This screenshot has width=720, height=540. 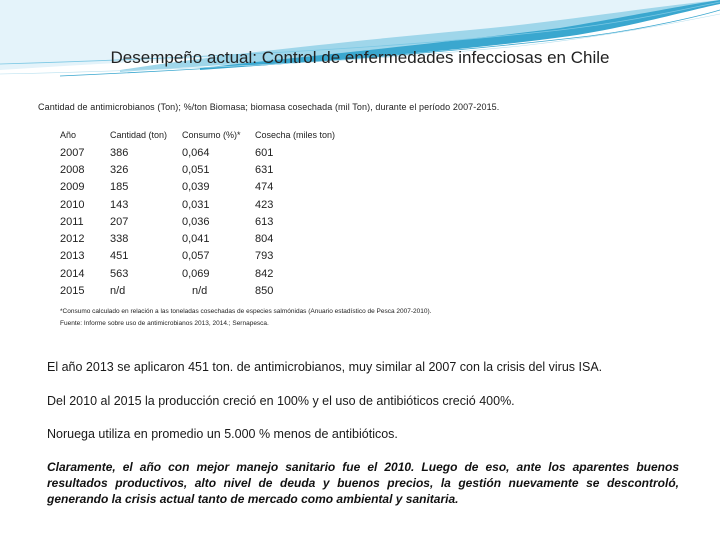 I want to click on wave-line-faint, so click(x=360, y=44).